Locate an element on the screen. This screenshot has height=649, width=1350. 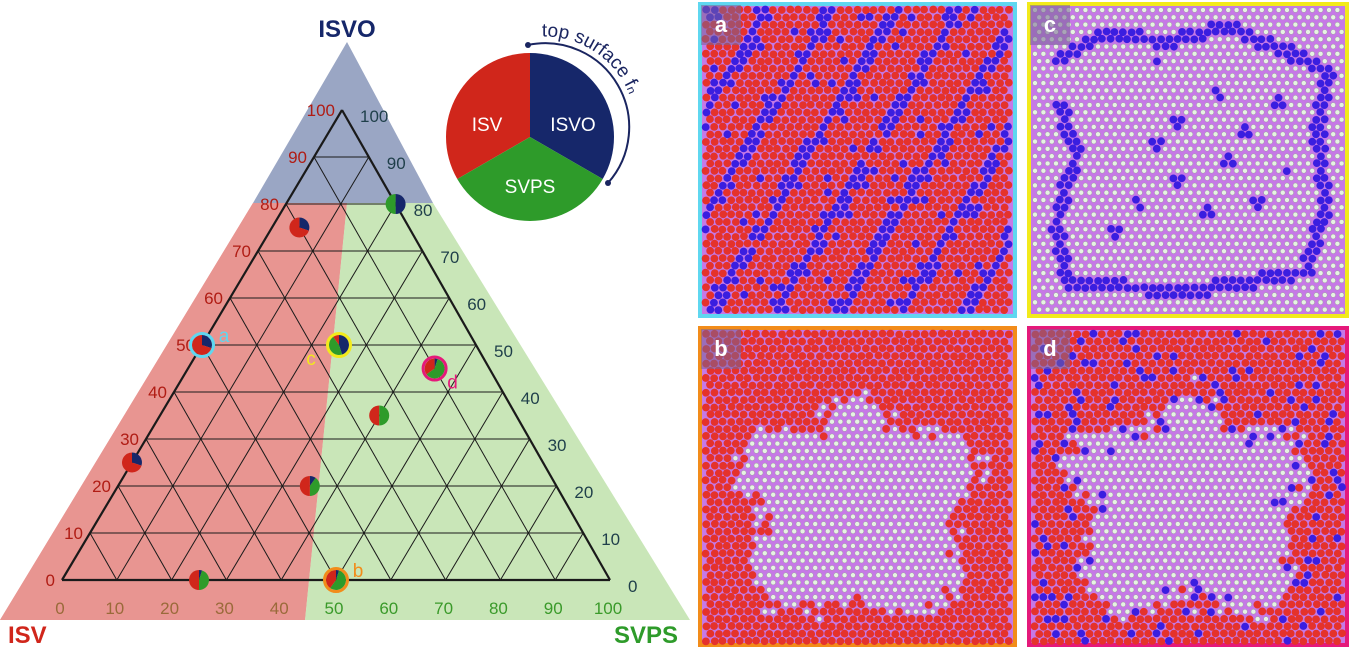
tick-label-isv: 90 is located at coordinates (297, 157).